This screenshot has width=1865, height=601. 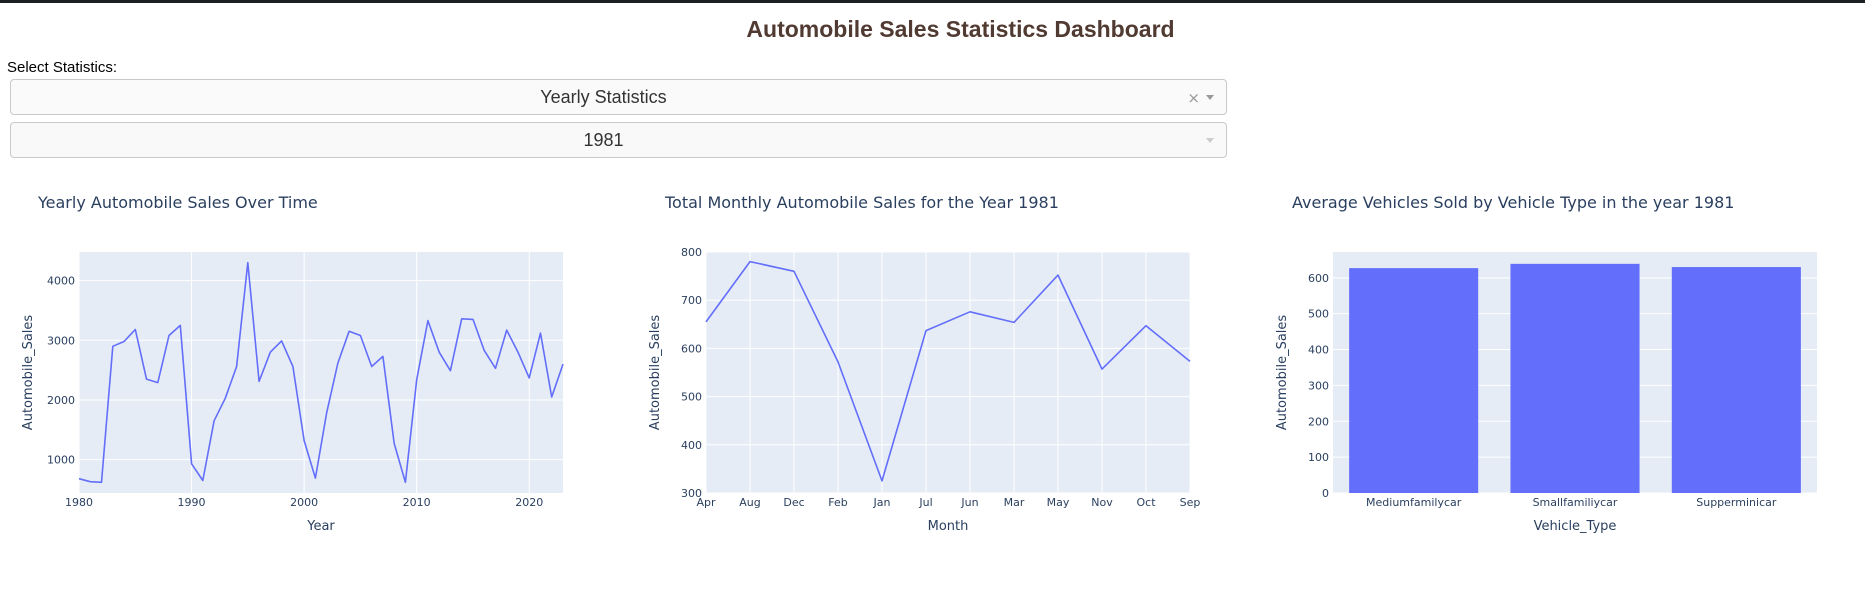 I want to click on statistics-dropdown: Yearly Statistics ×, so click(x=618, y=97).